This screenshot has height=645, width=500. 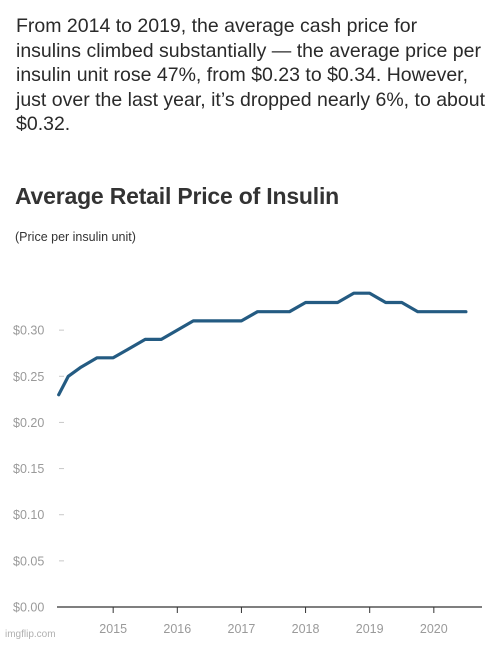 What do you see at coordinates (28, 608) in the screenshot?
I see `y-tick-label: $0.00` at bounding box center [28, 608].